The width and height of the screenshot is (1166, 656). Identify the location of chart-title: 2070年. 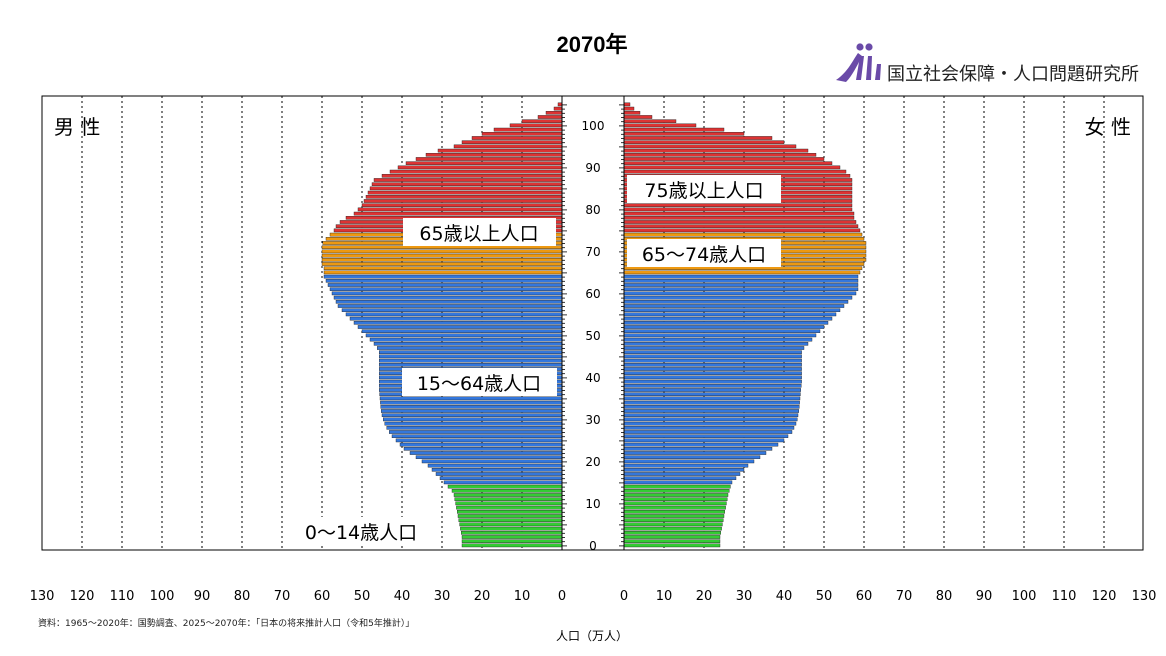
(592, 44).